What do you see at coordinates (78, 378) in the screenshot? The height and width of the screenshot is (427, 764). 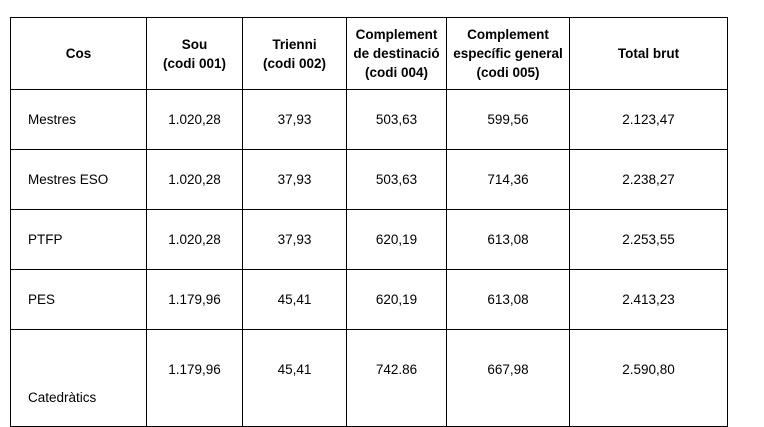 I see `row-label: Catedràtics` at bounding box center [78, 378].